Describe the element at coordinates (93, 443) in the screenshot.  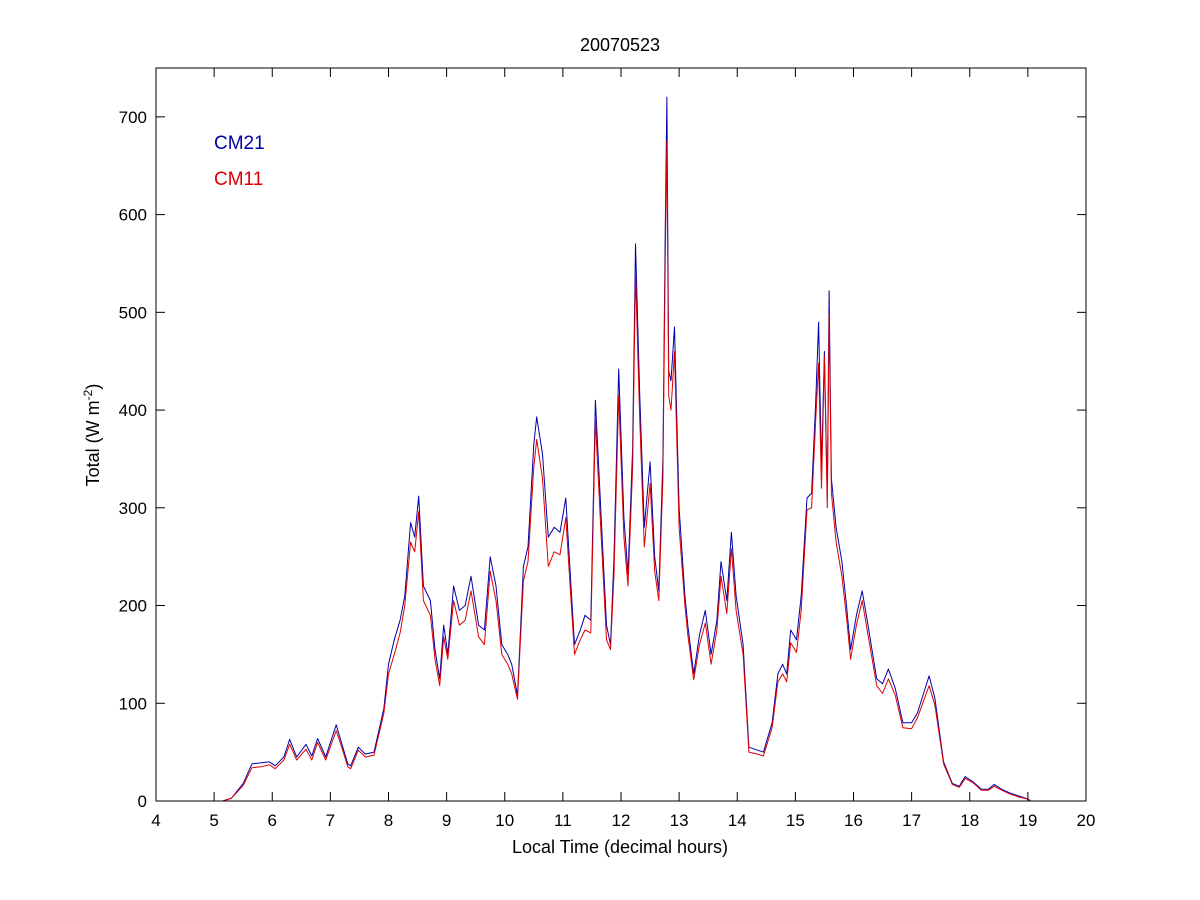
I see `y-axis-title-base: Total (W m` at that location.